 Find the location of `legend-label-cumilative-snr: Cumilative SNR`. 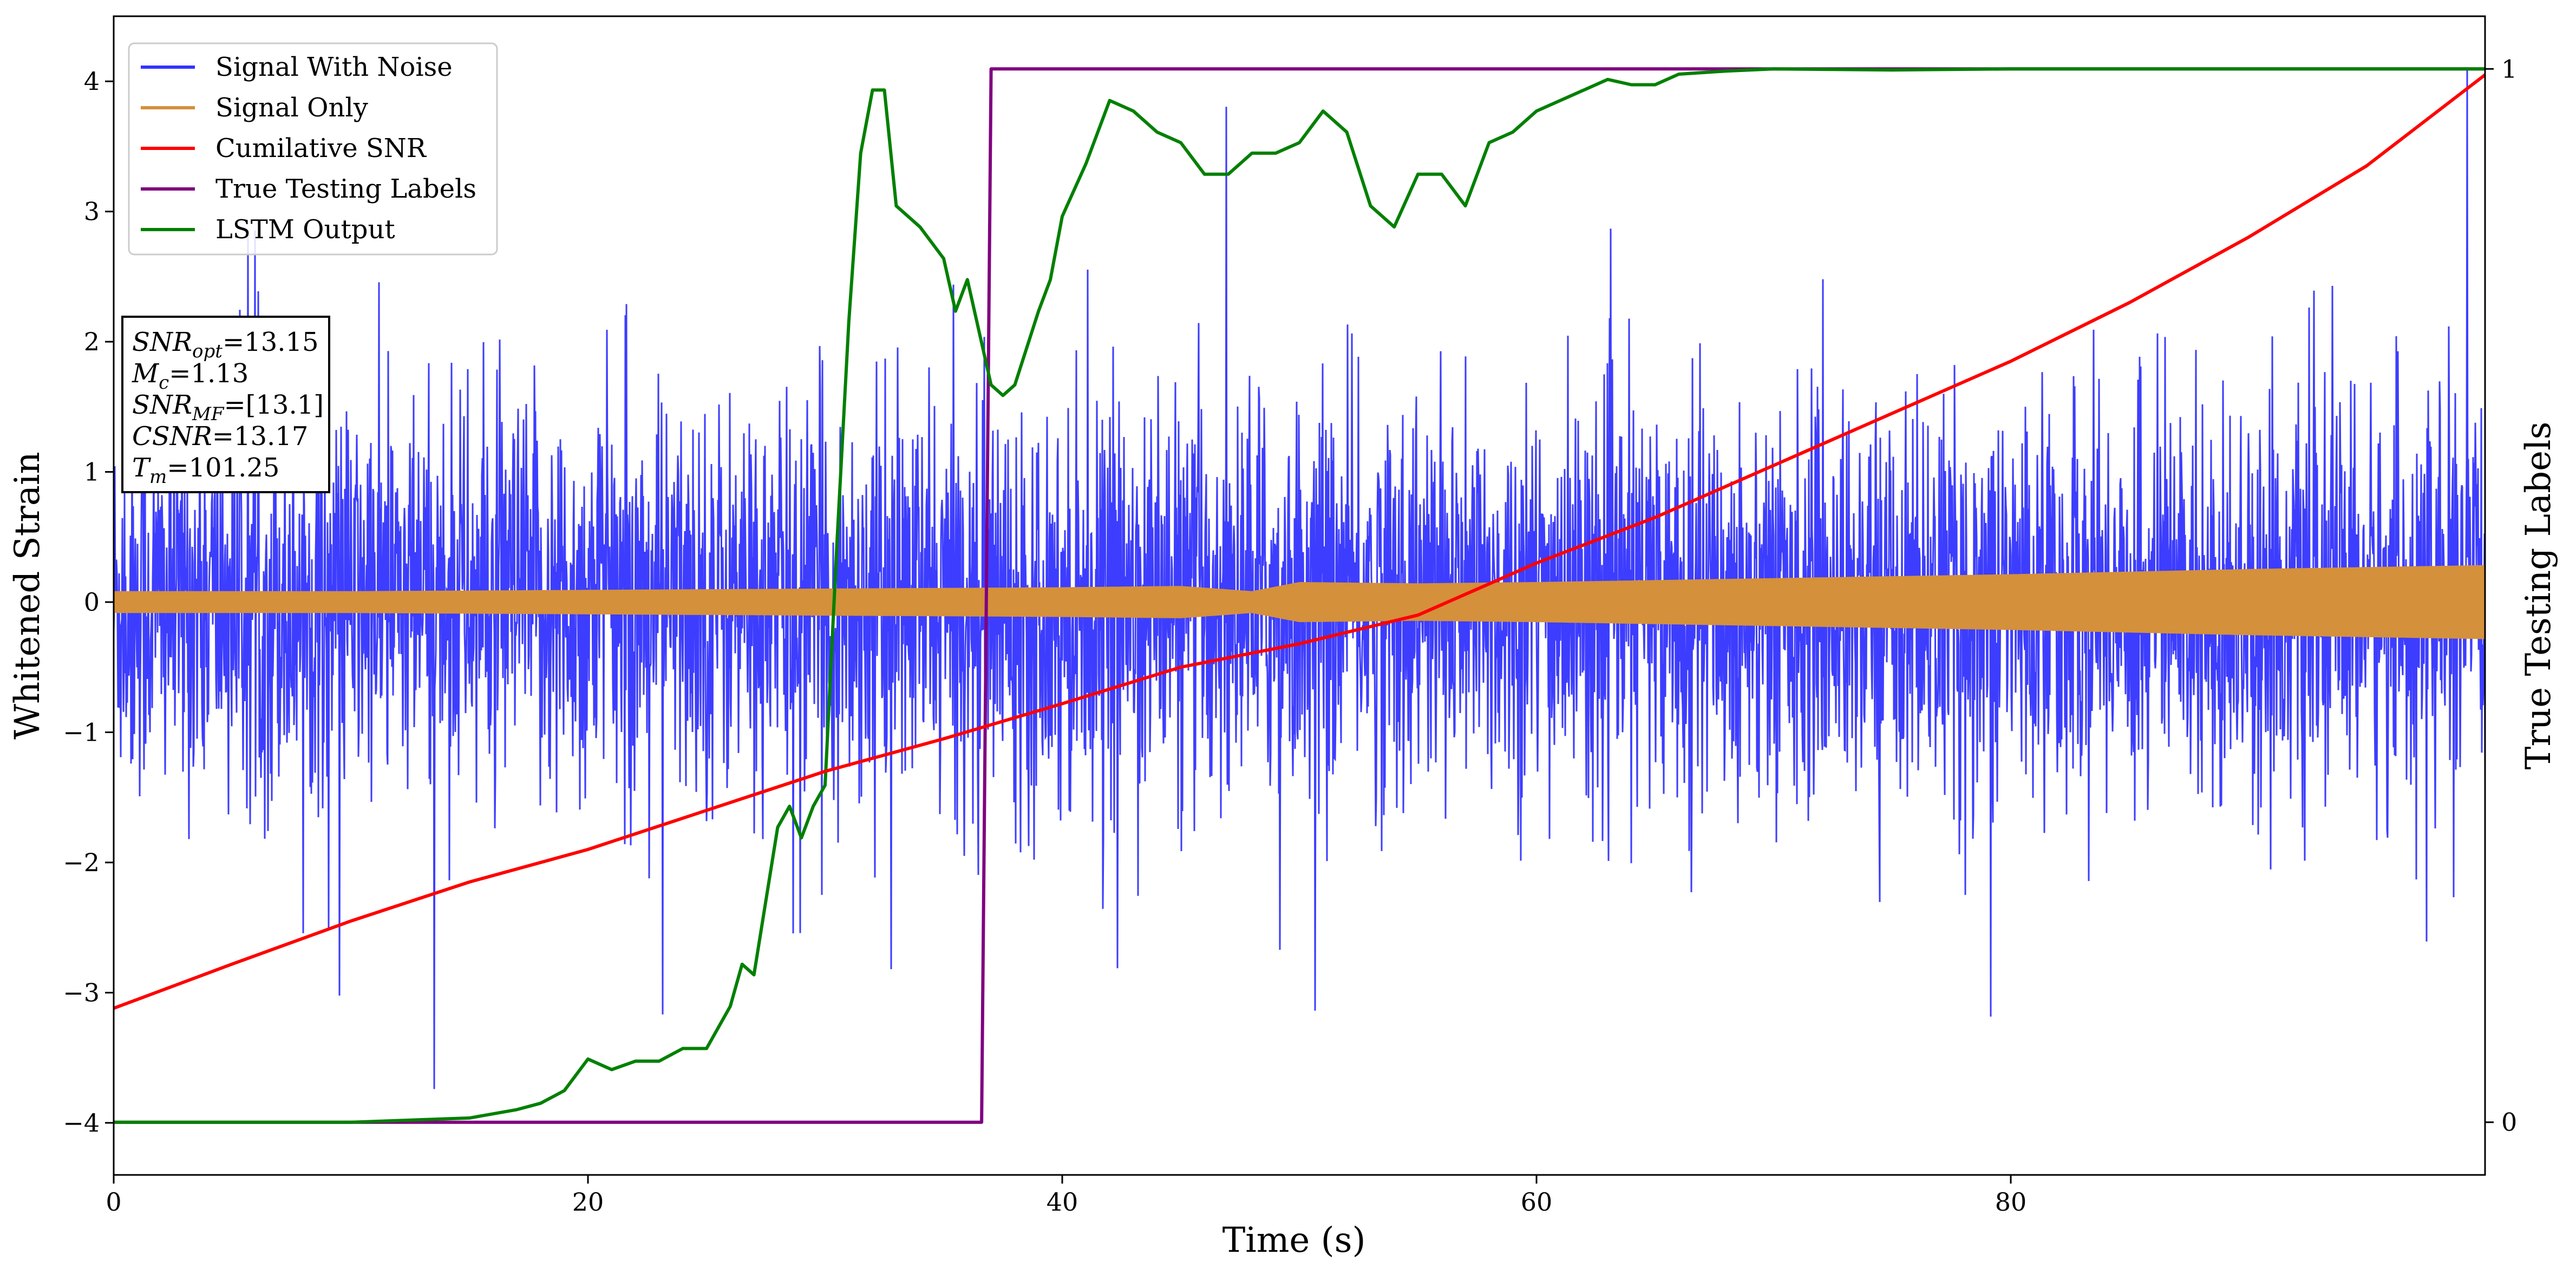

legend-label-cumilative-snr: Cumilative SNR is located at coordinates (321, 148).